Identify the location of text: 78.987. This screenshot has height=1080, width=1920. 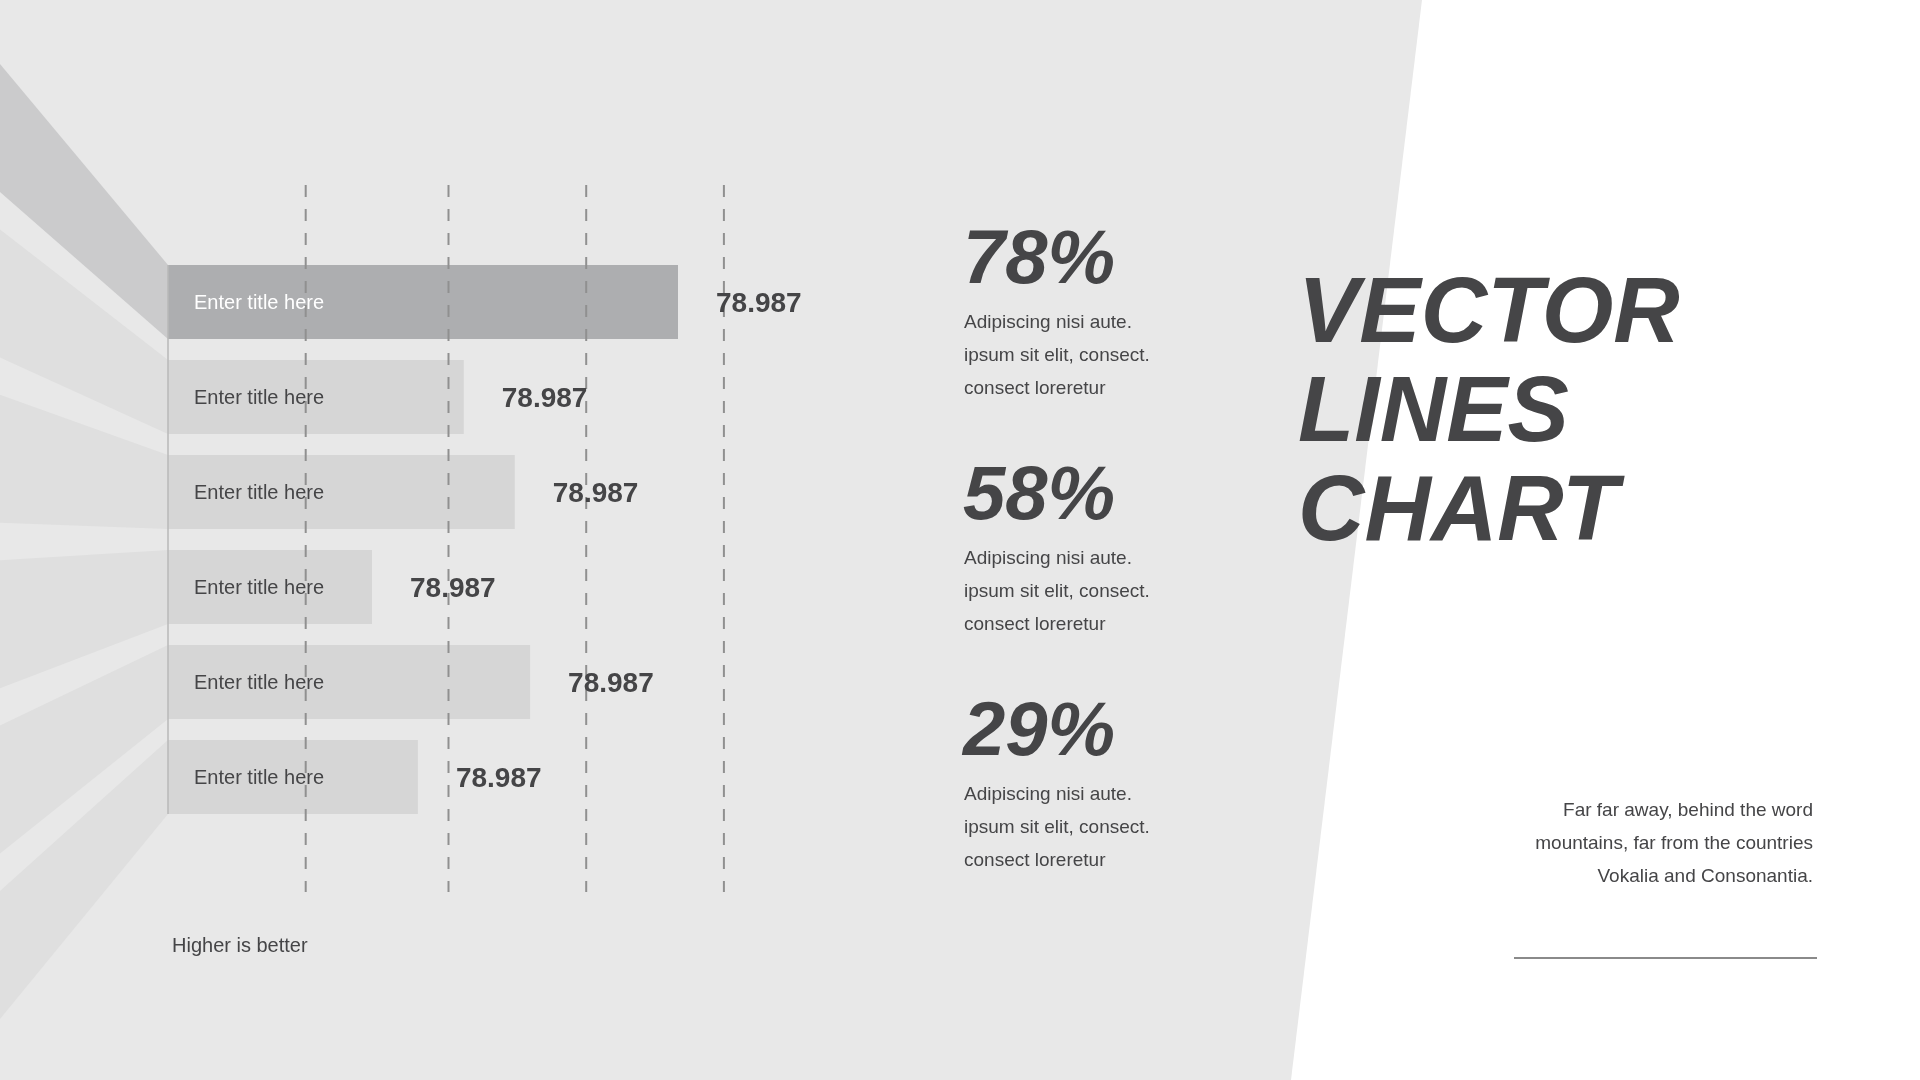
(759, 302).